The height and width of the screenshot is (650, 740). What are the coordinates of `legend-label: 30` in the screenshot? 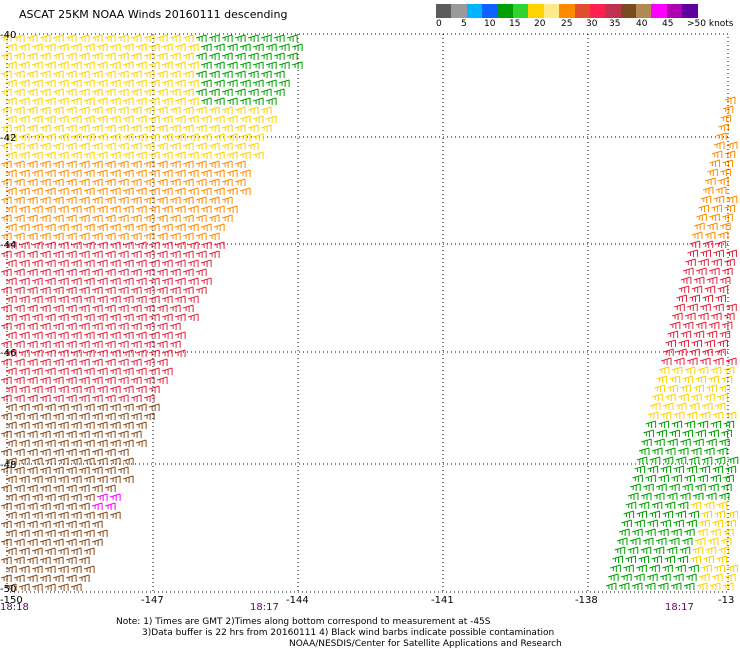 It's located at (592, 24).